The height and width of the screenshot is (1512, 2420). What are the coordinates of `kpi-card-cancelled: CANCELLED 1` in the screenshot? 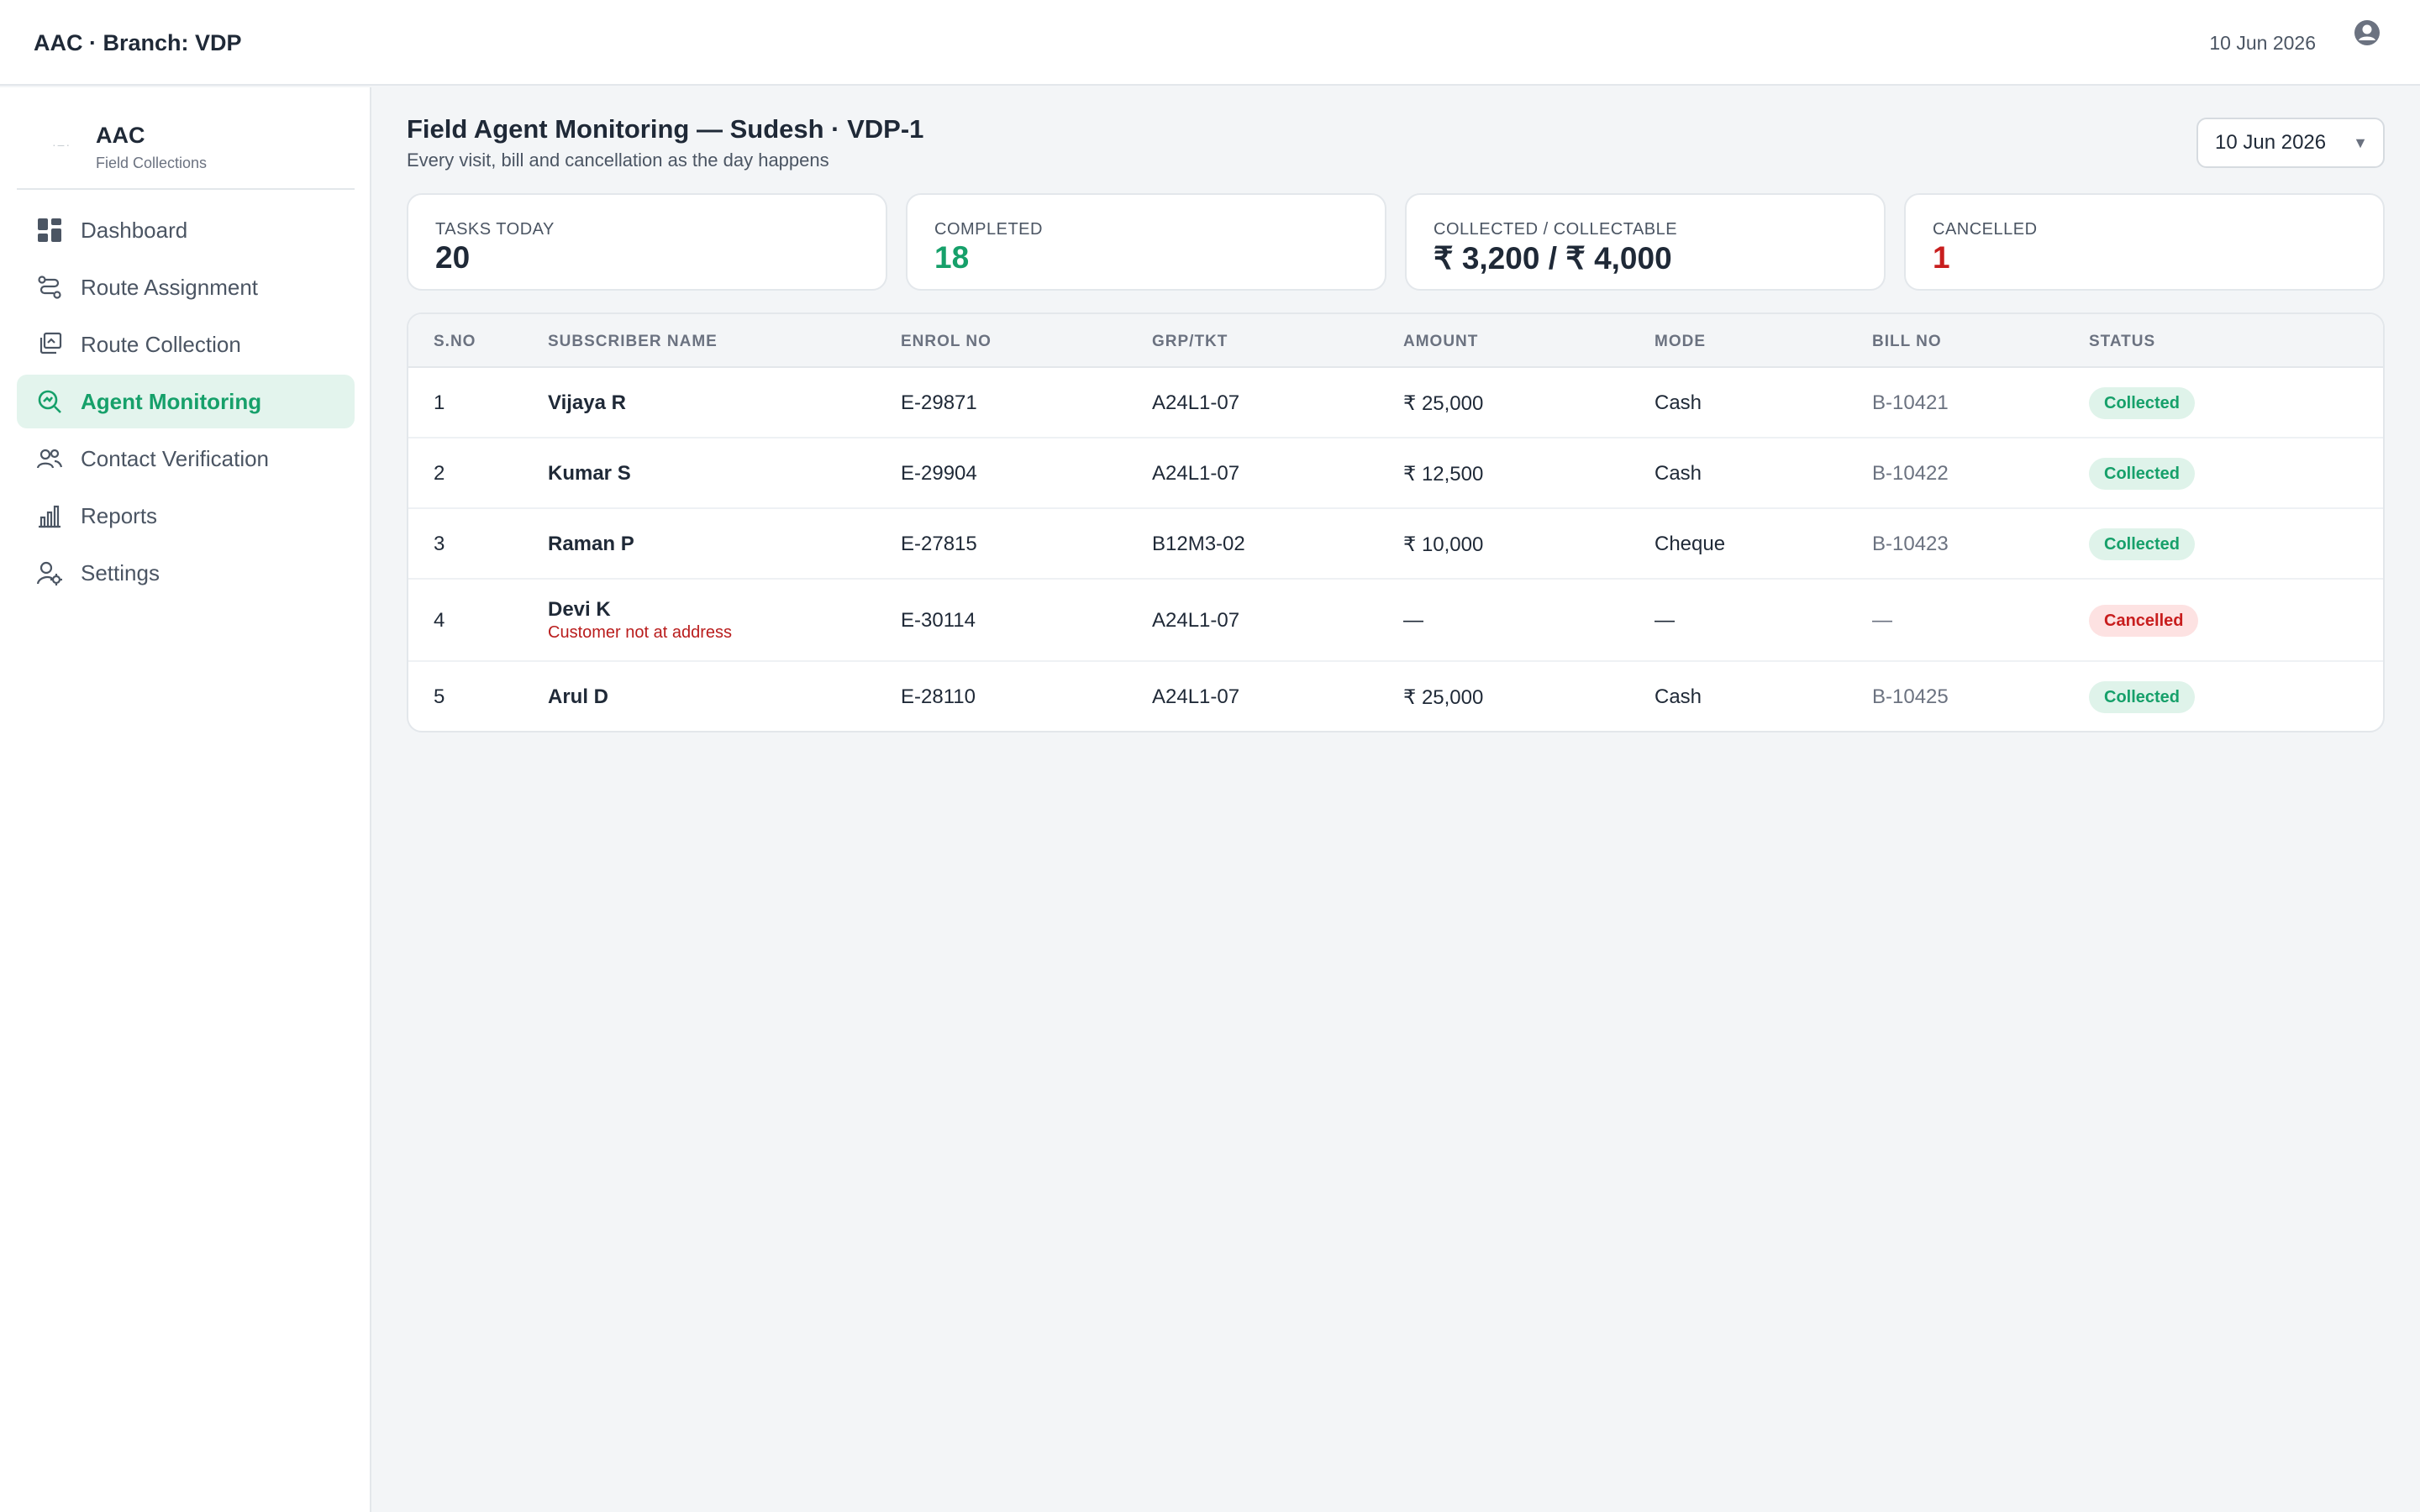 It's located at (2145, 242).